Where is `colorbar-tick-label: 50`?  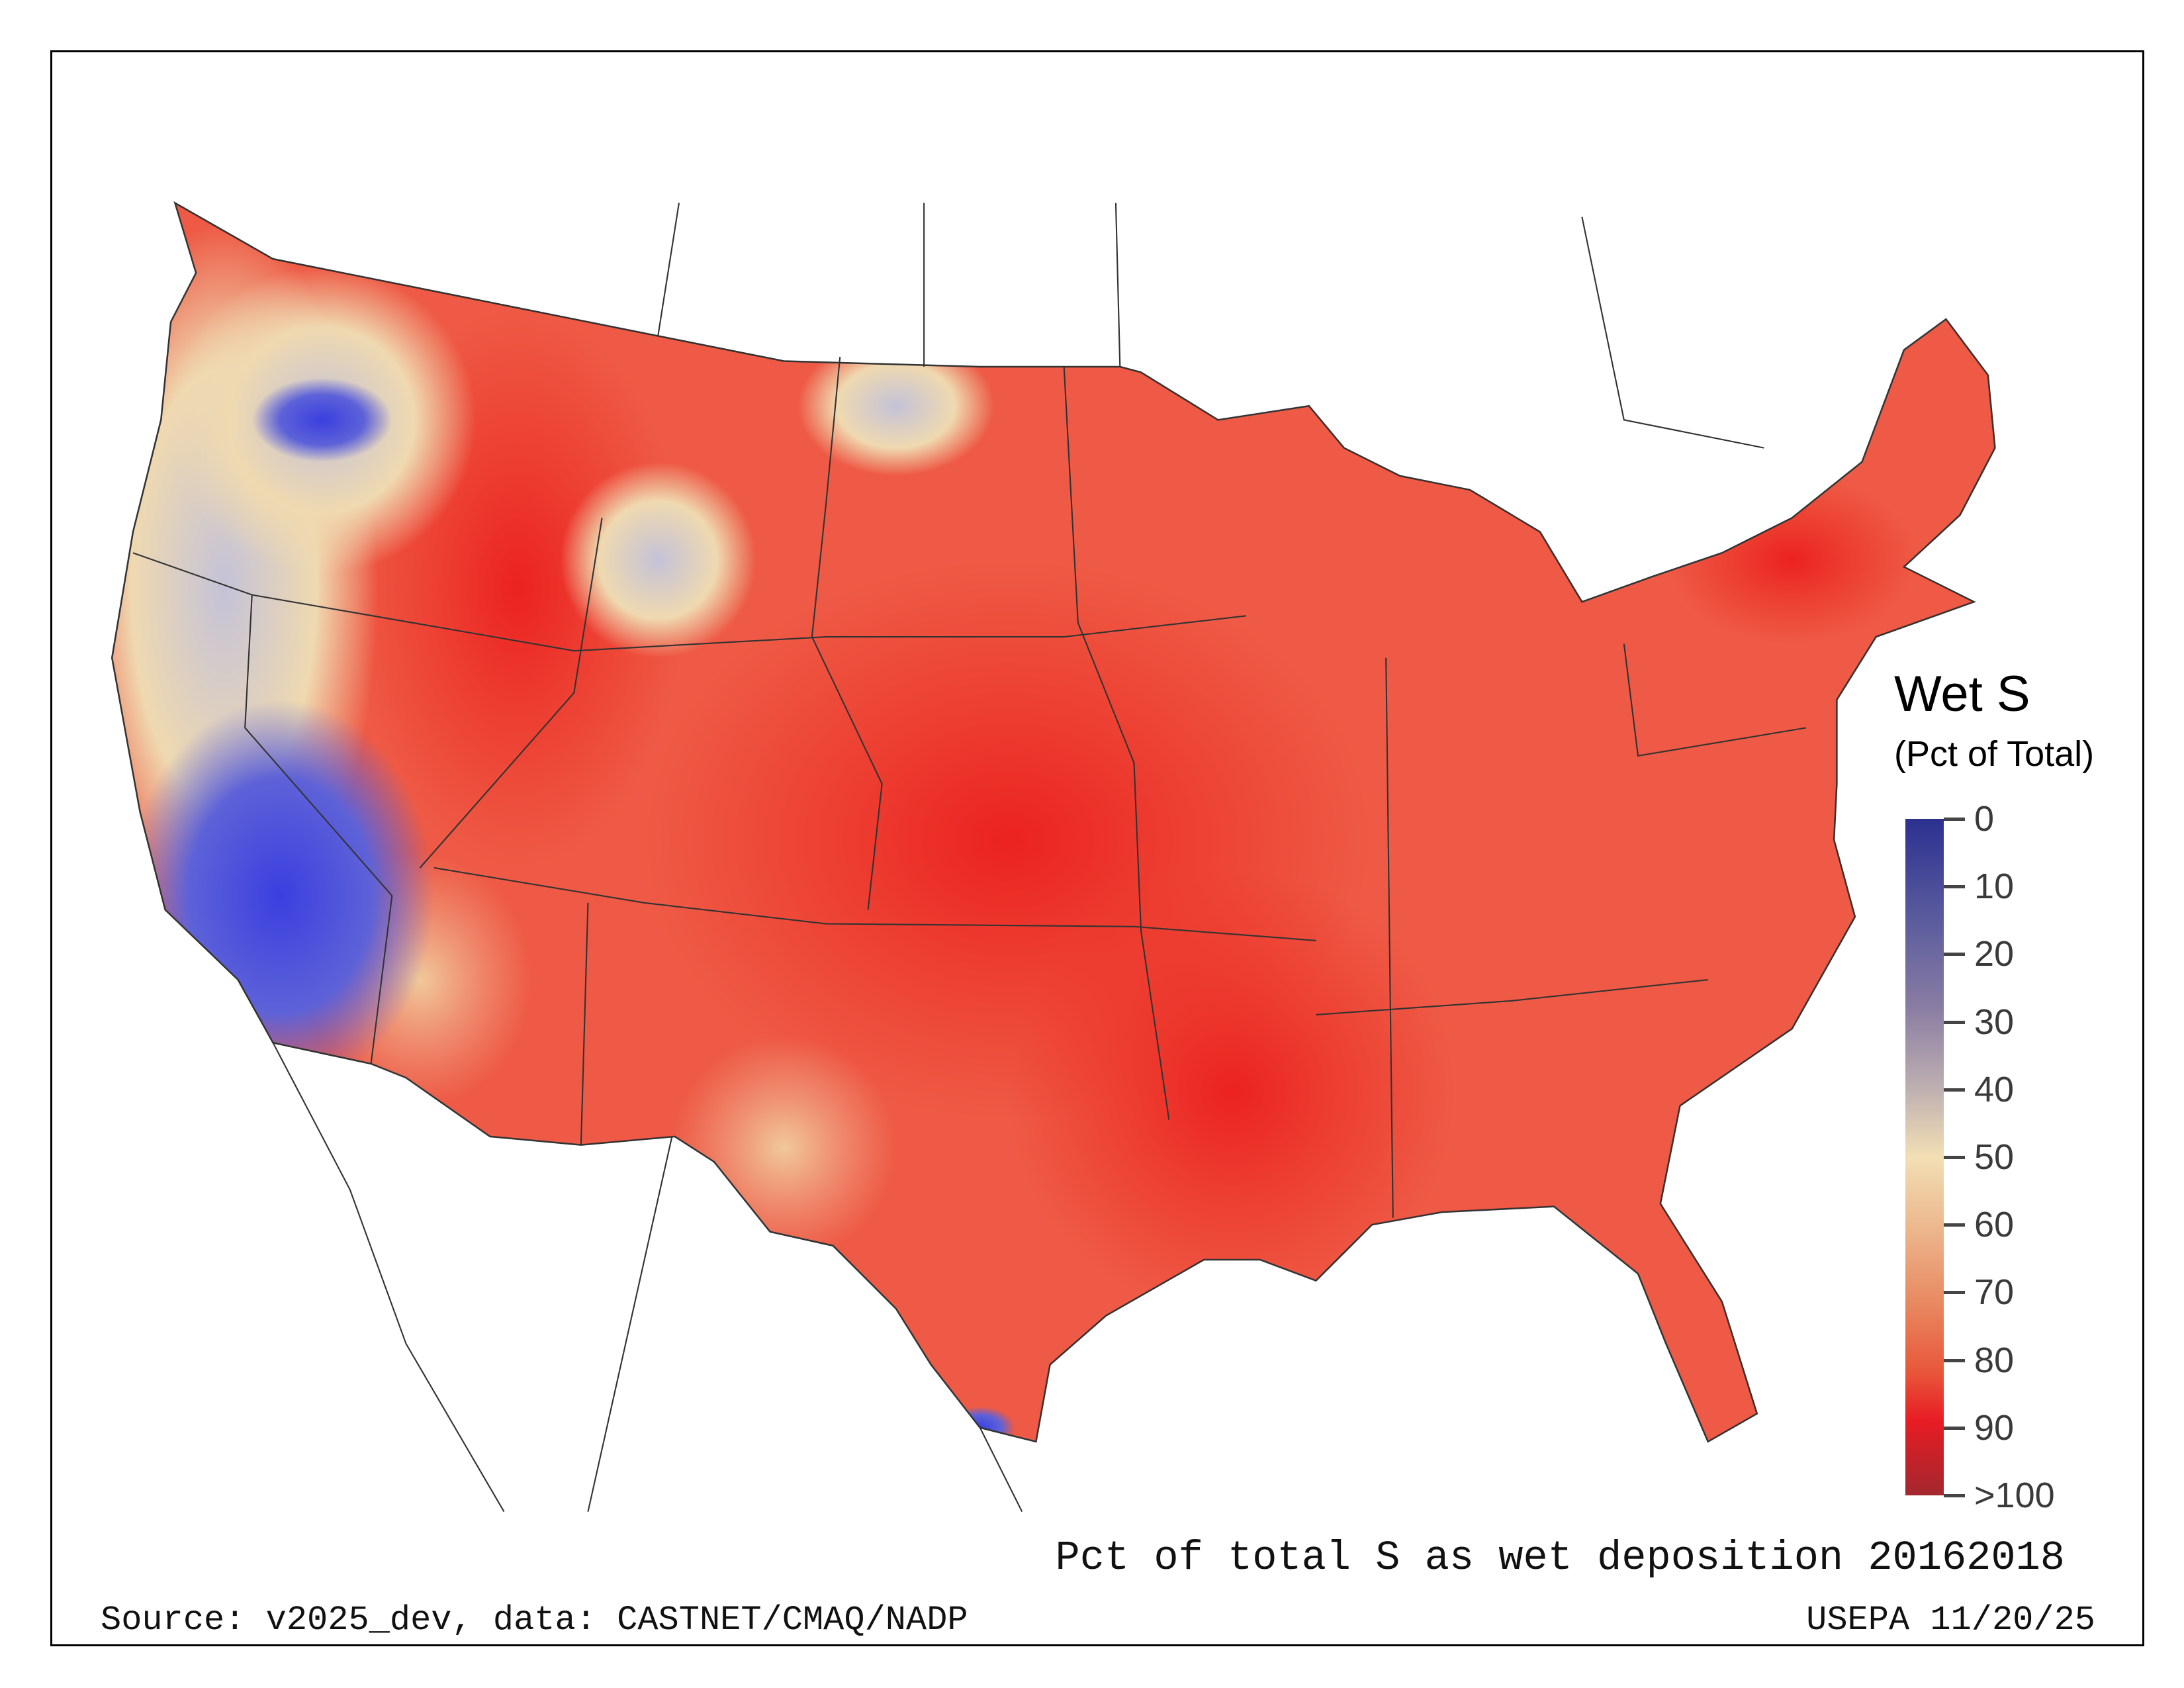 colorbar-tick-label: 50 is located at coordinates (1994, 1157).